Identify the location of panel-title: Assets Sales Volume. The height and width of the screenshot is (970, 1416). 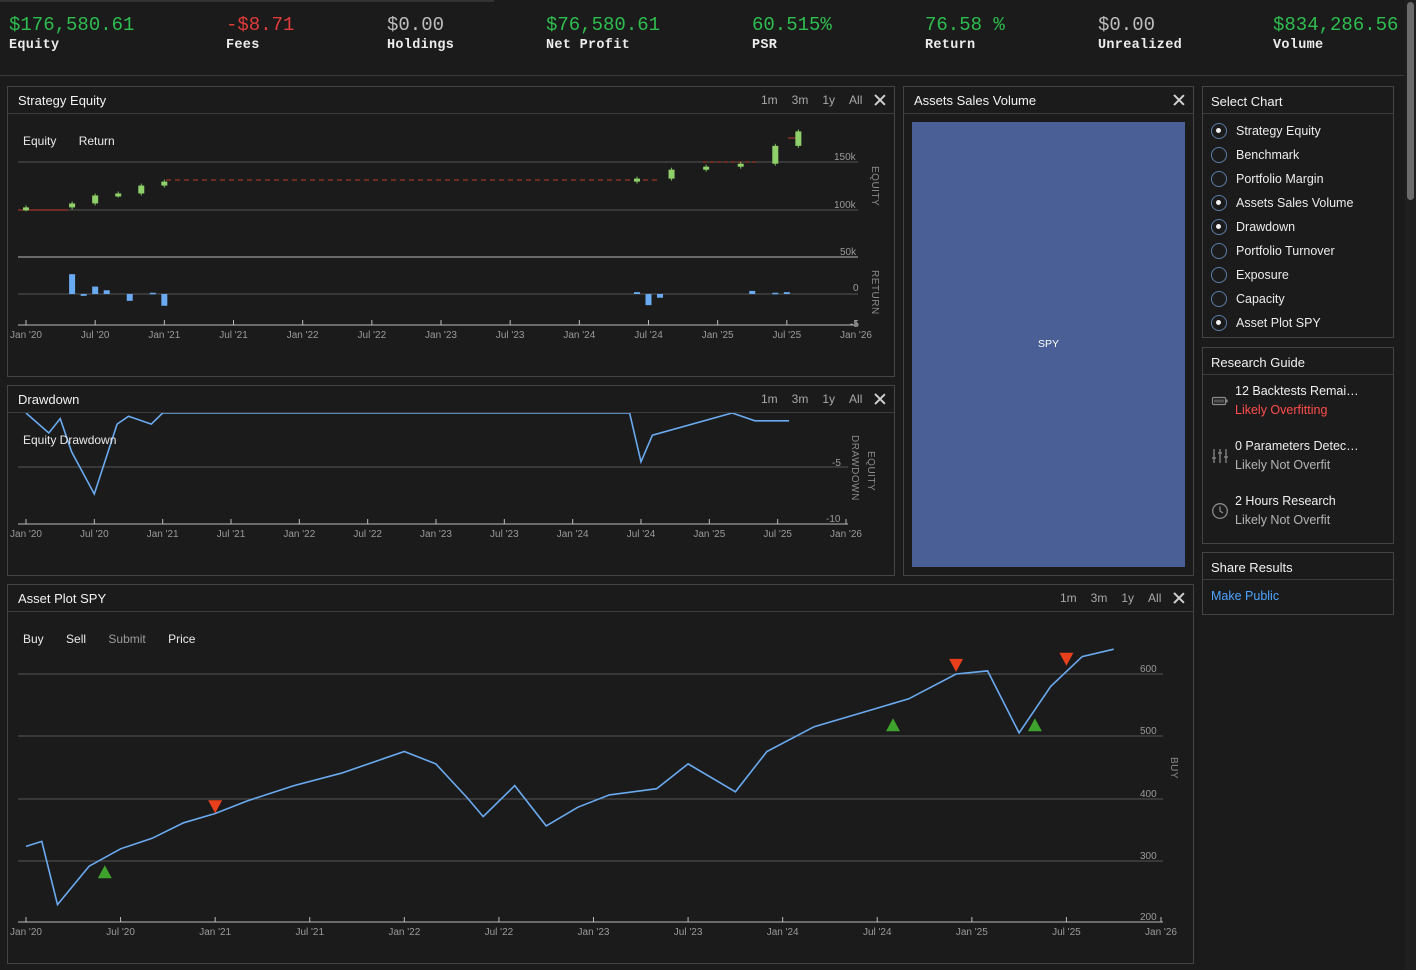
(975, 100).